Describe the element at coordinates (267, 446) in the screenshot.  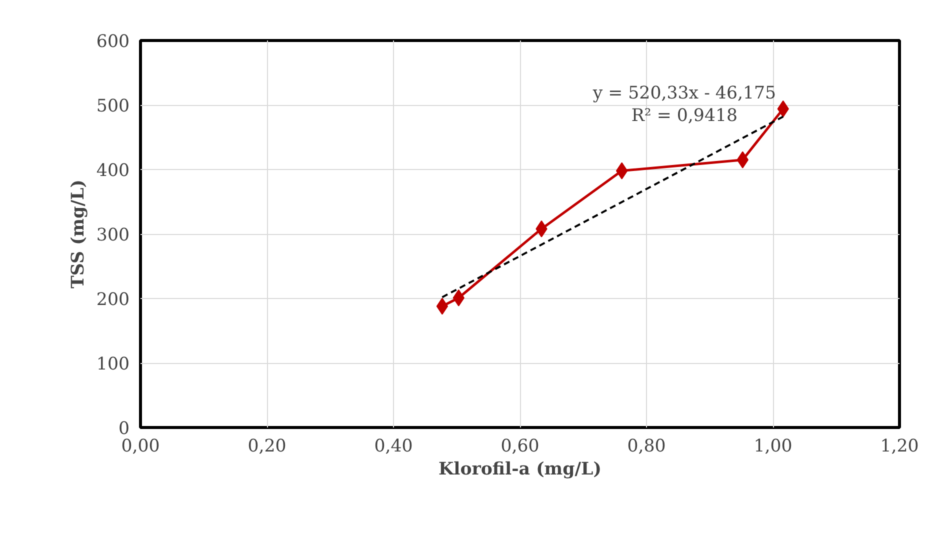
I see `x-tick-label: 0,20` at that location.